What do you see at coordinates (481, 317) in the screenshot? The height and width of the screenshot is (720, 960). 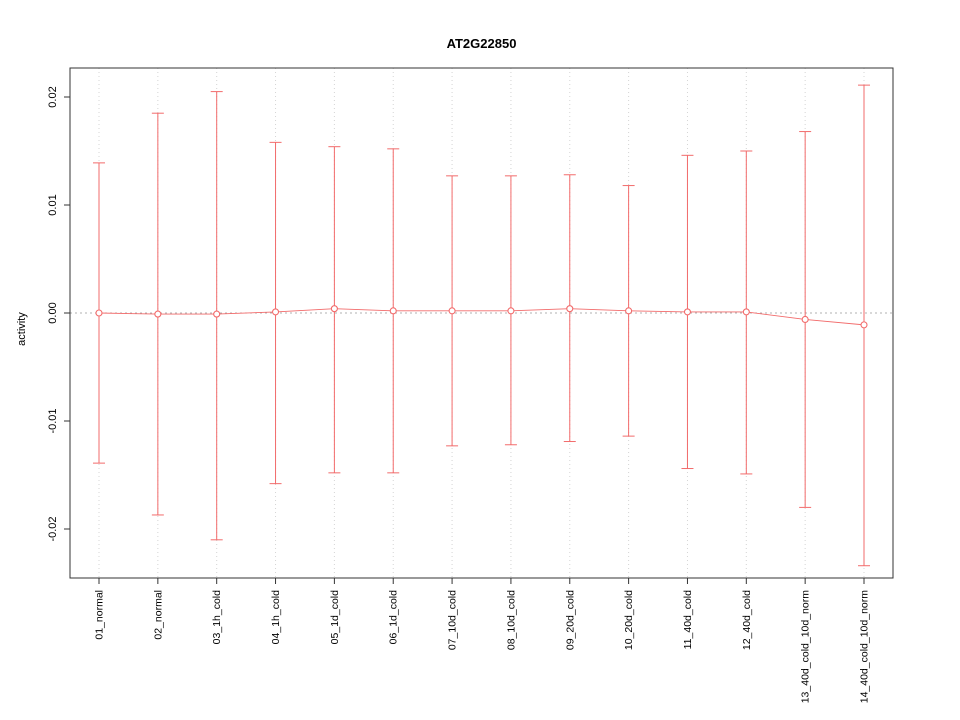 I see `mean-line` at bounding box center [481, 317].